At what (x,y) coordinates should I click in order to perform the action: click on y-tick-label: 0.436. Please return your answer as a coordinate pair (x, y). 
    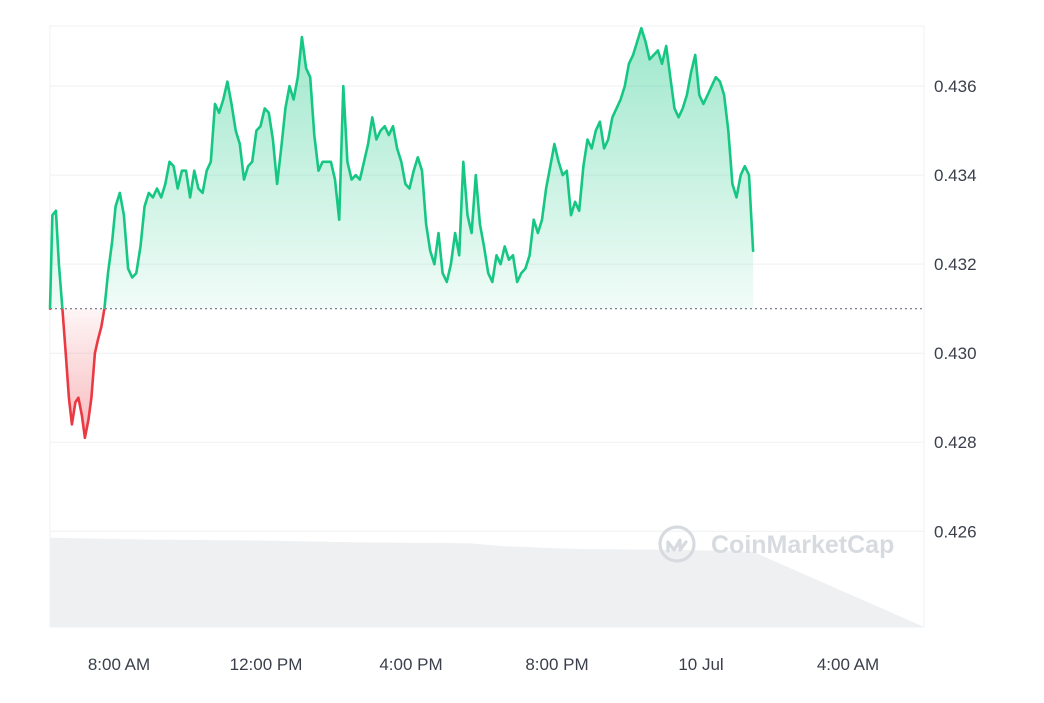
    Looking at the image, I should click on (955, 86).